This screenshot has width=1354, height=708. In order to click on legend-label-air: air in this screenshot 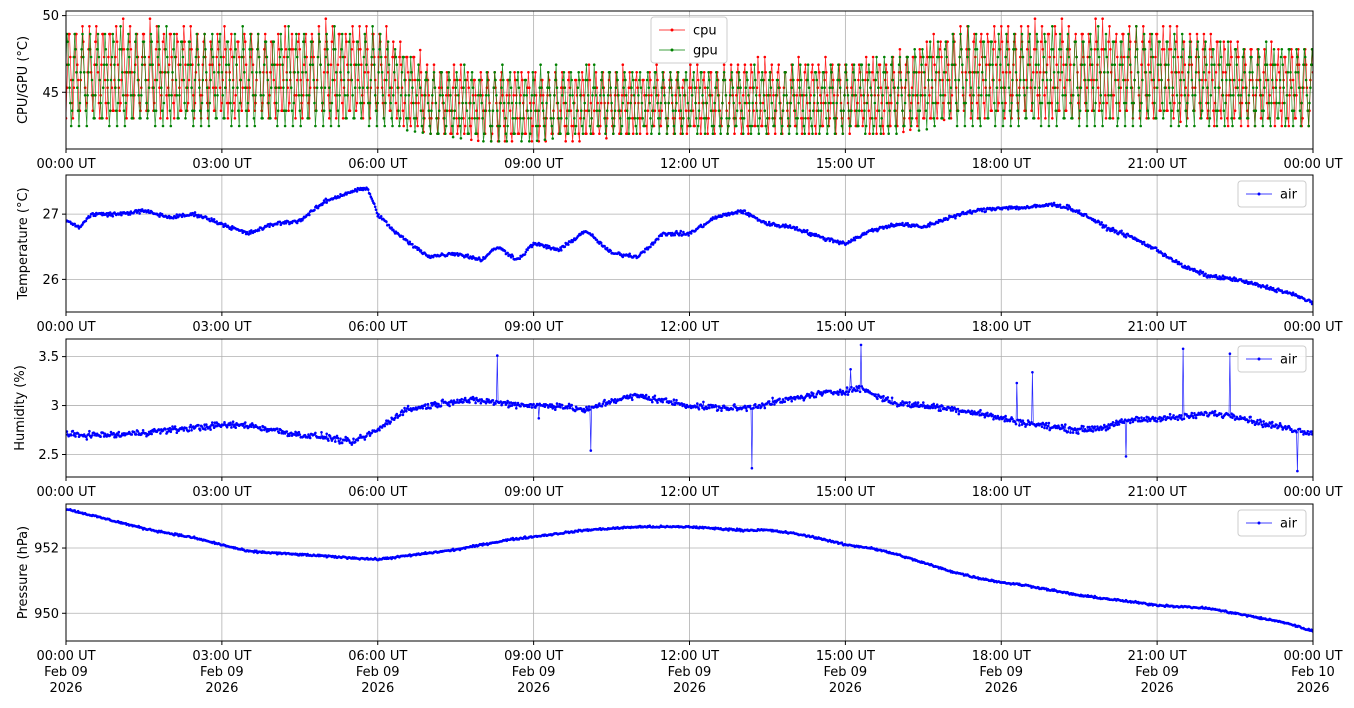, I will do `click(1289, 195)`.